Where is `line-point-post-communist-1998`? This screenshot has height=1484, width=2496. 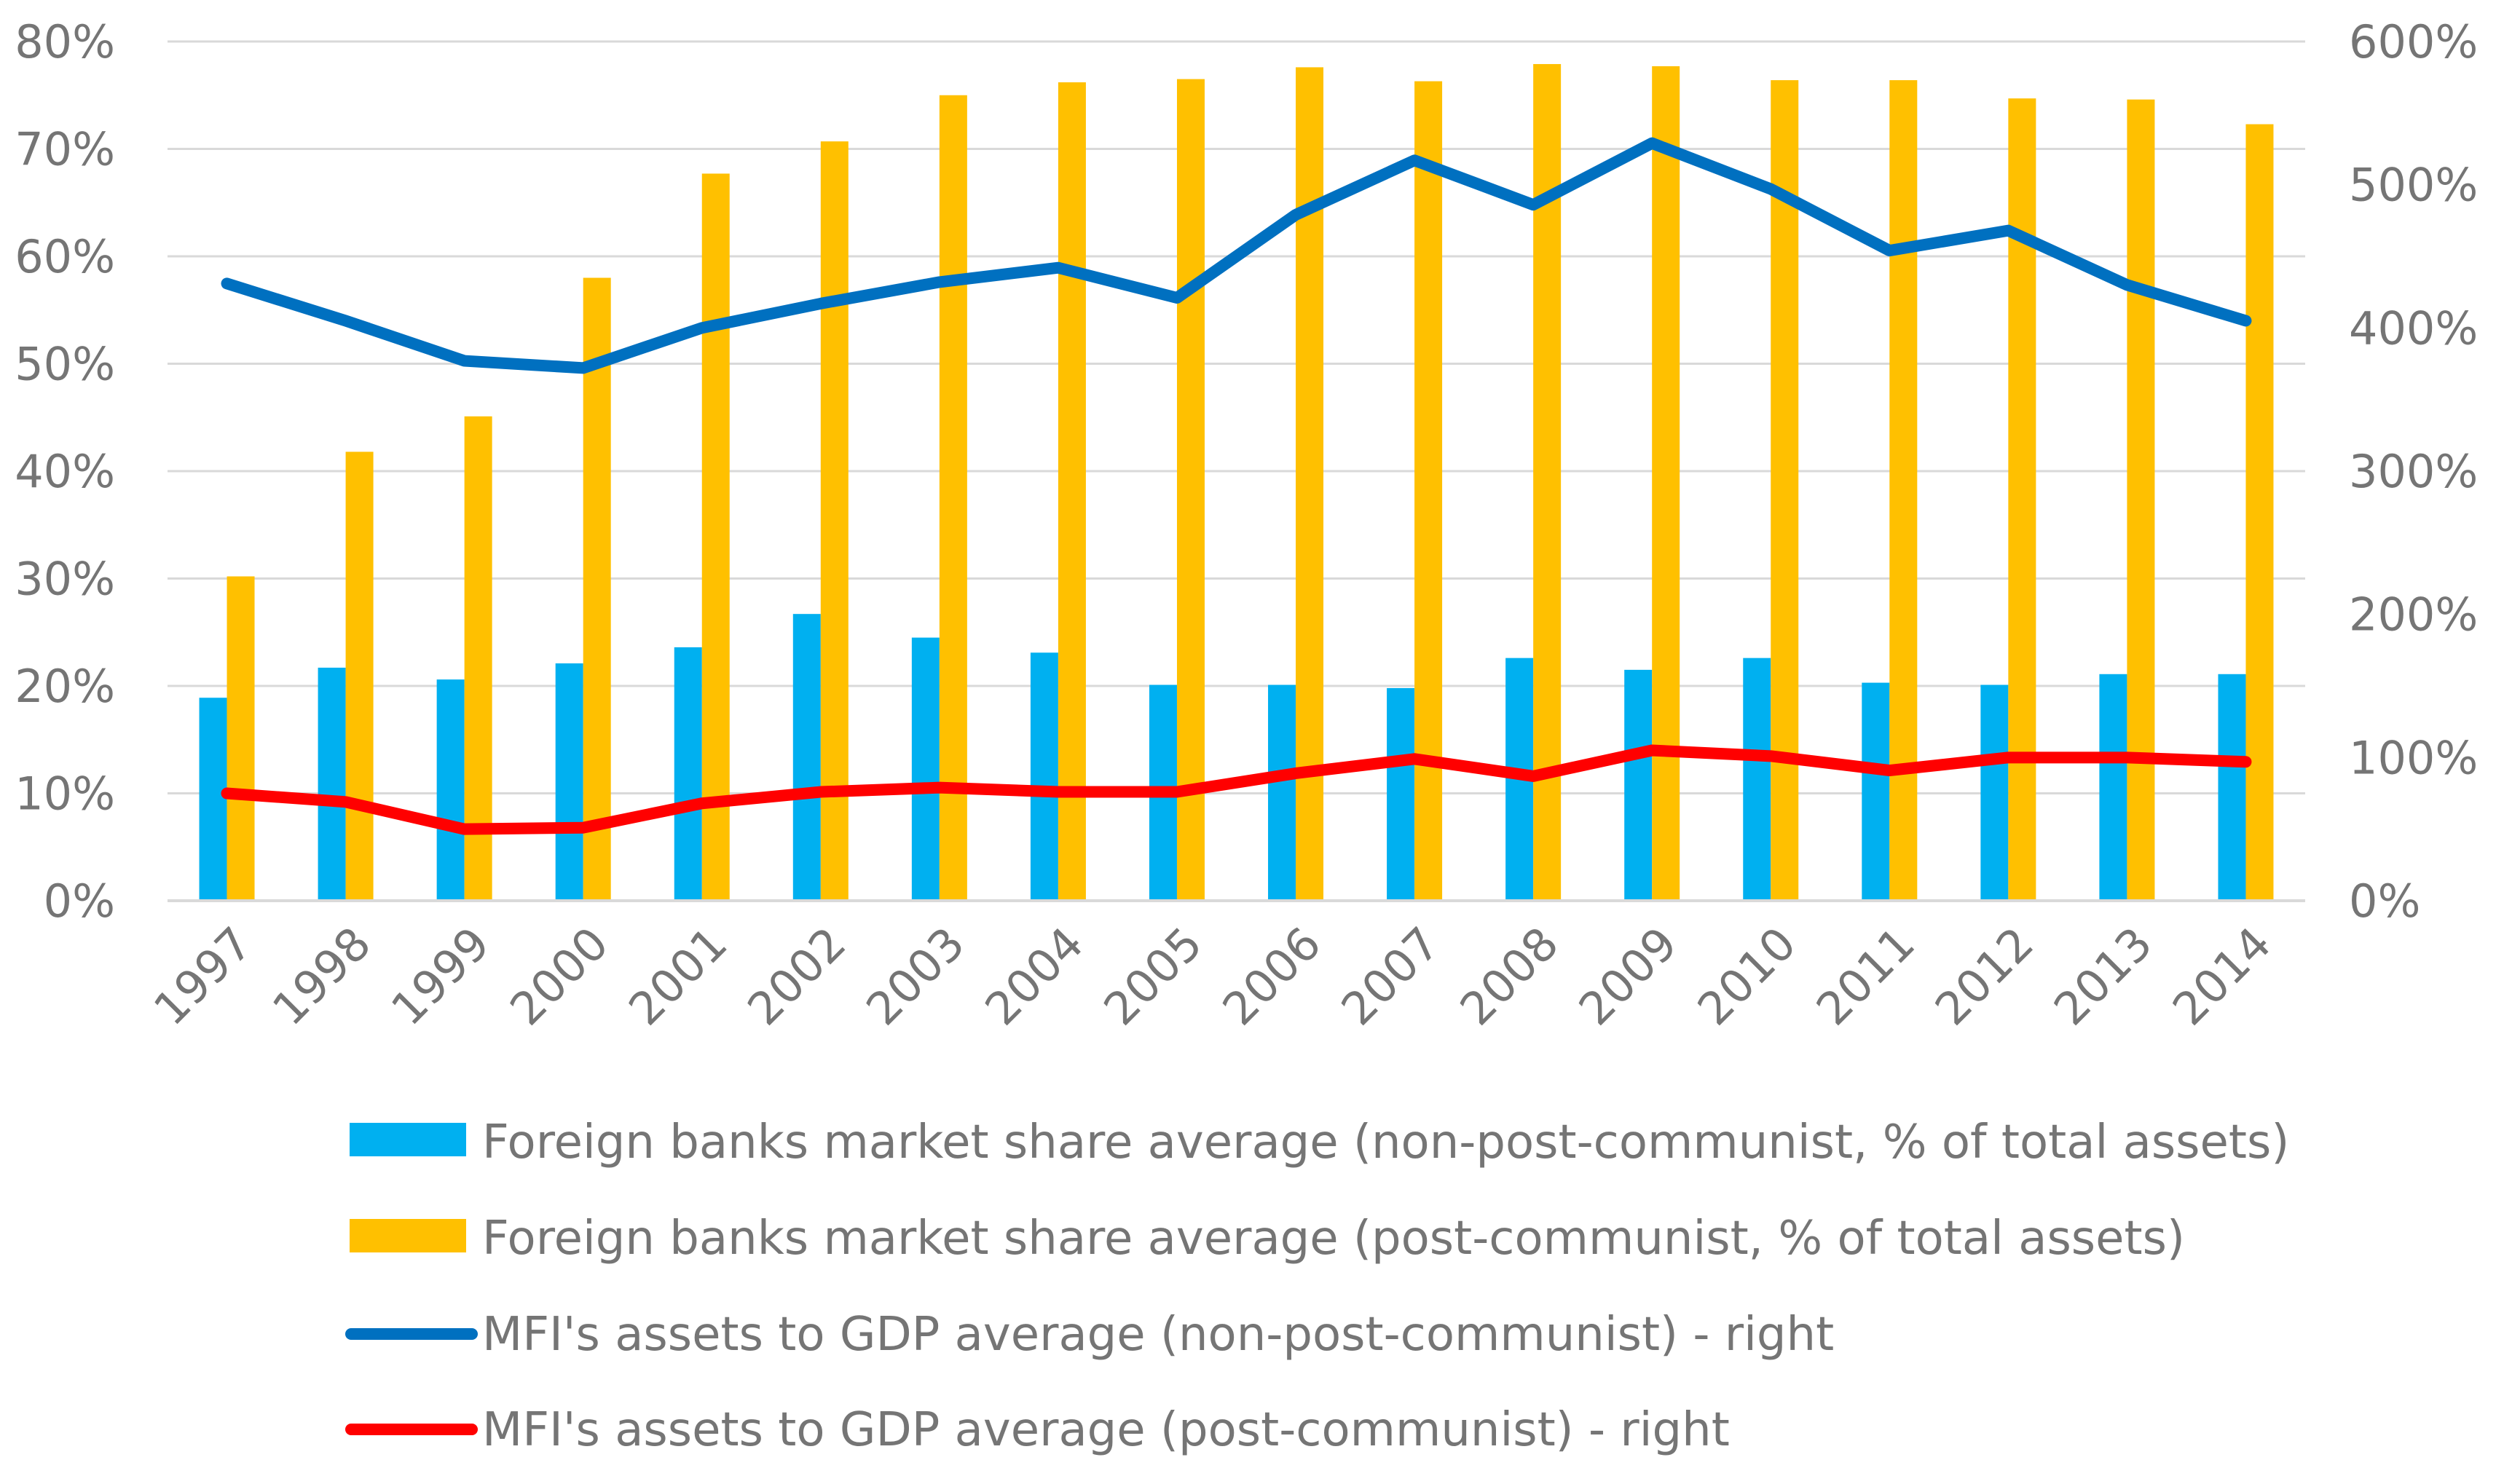
line-point-post-communist-1998 is located at coordinates (345, 802).